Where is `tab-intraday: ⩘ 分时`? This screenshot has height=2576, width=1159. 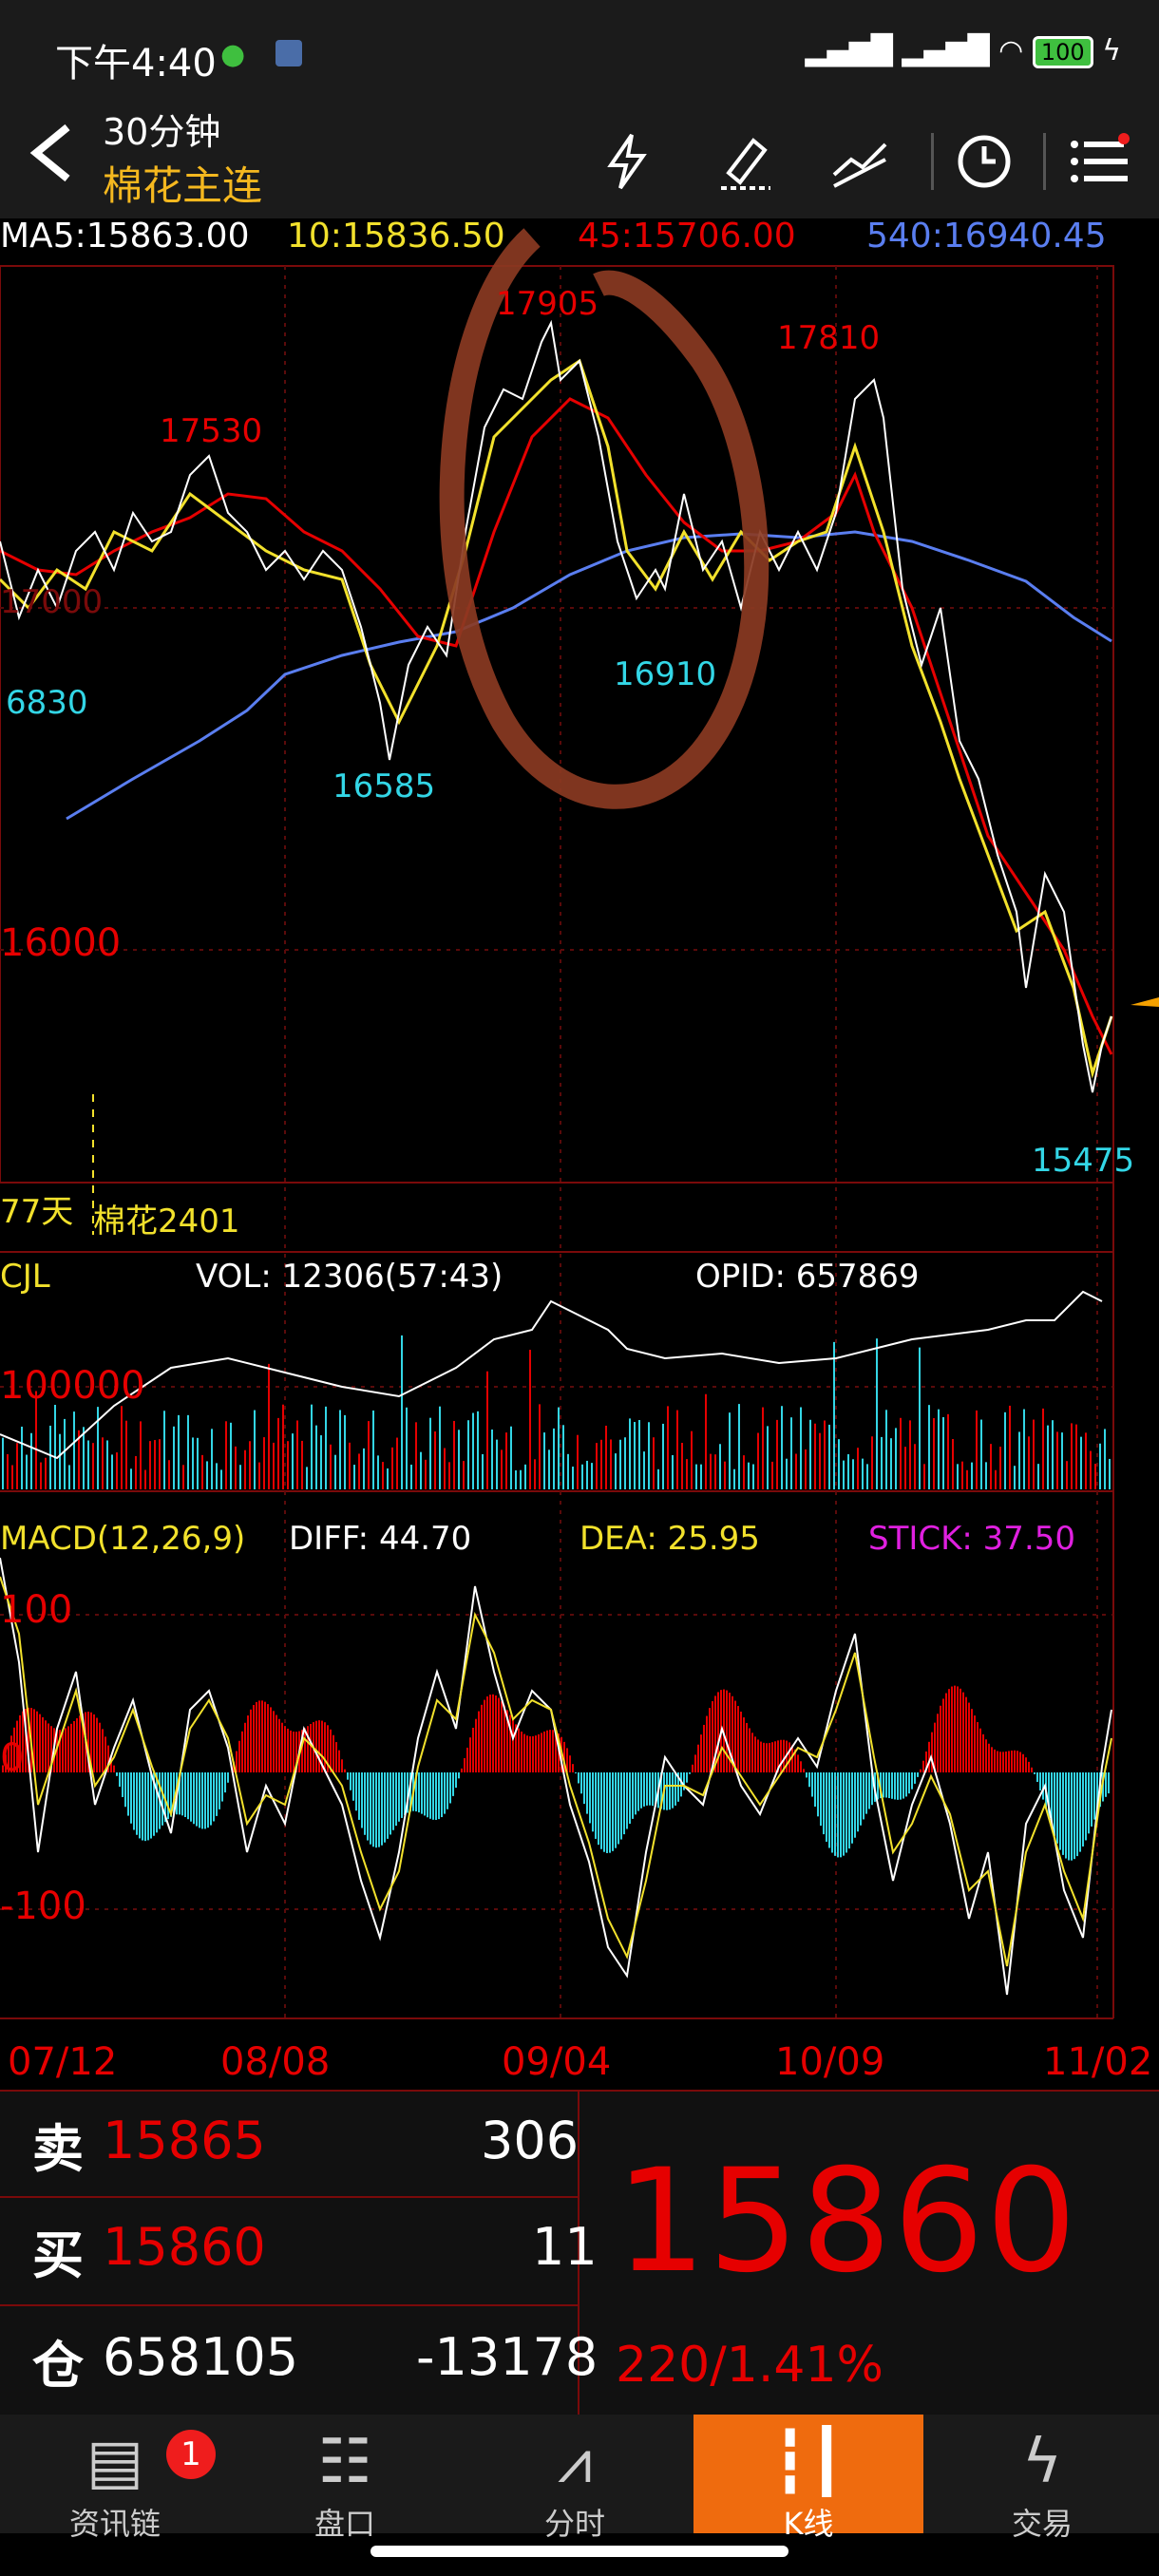 tab-intraday: ⩘ 分时 is located at coordinates (575, 2478).